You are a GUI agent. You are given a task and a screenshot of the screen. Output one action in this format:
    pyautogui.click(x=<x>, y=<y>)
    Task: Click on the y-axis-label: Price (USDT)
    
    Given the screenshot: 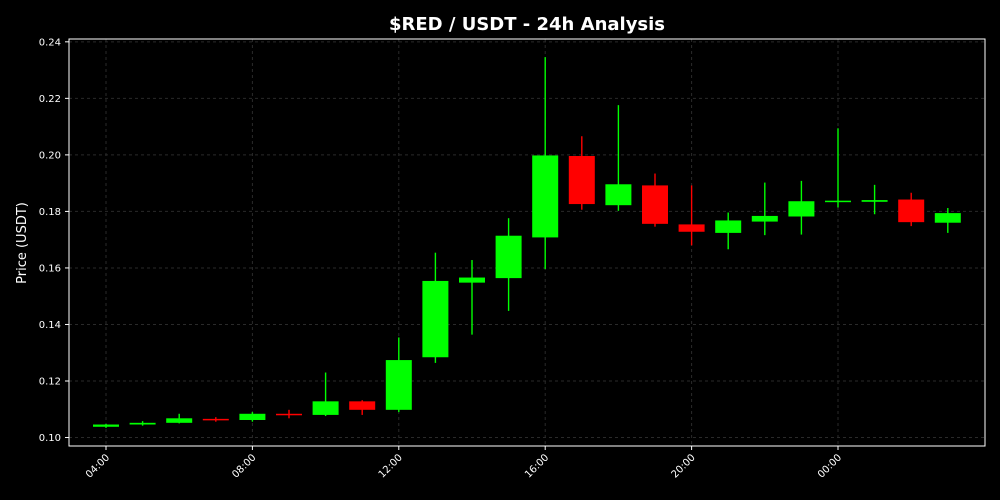 What is the action you would take?
    pyautogui.click(x=22, y=243)
    